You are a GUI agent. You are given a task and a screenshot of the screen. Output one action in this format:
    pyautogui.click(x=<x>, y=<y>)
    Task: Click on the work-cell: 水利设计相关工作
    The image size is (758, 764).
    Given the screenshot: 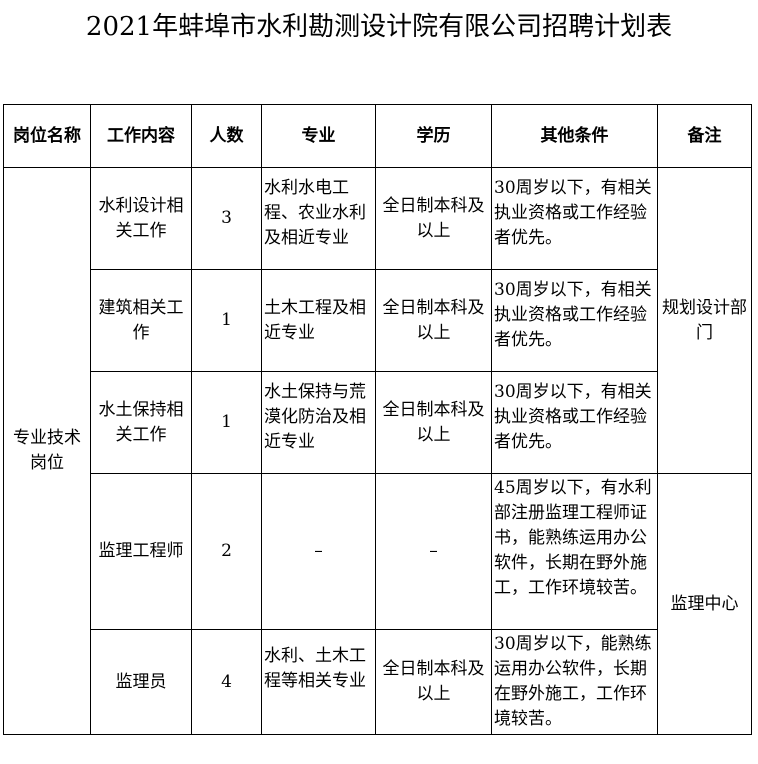 What is the action you would take?
    pyautogui.click(x=141, y=218)
    